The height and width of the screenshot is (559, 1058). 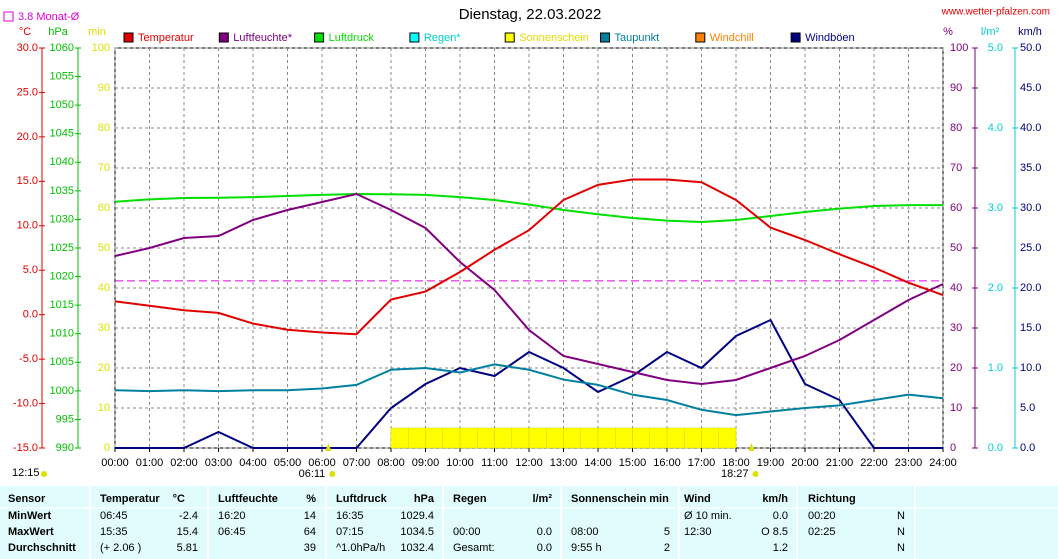 I want to click on table-cell: 64, so click(x=310, y=532).